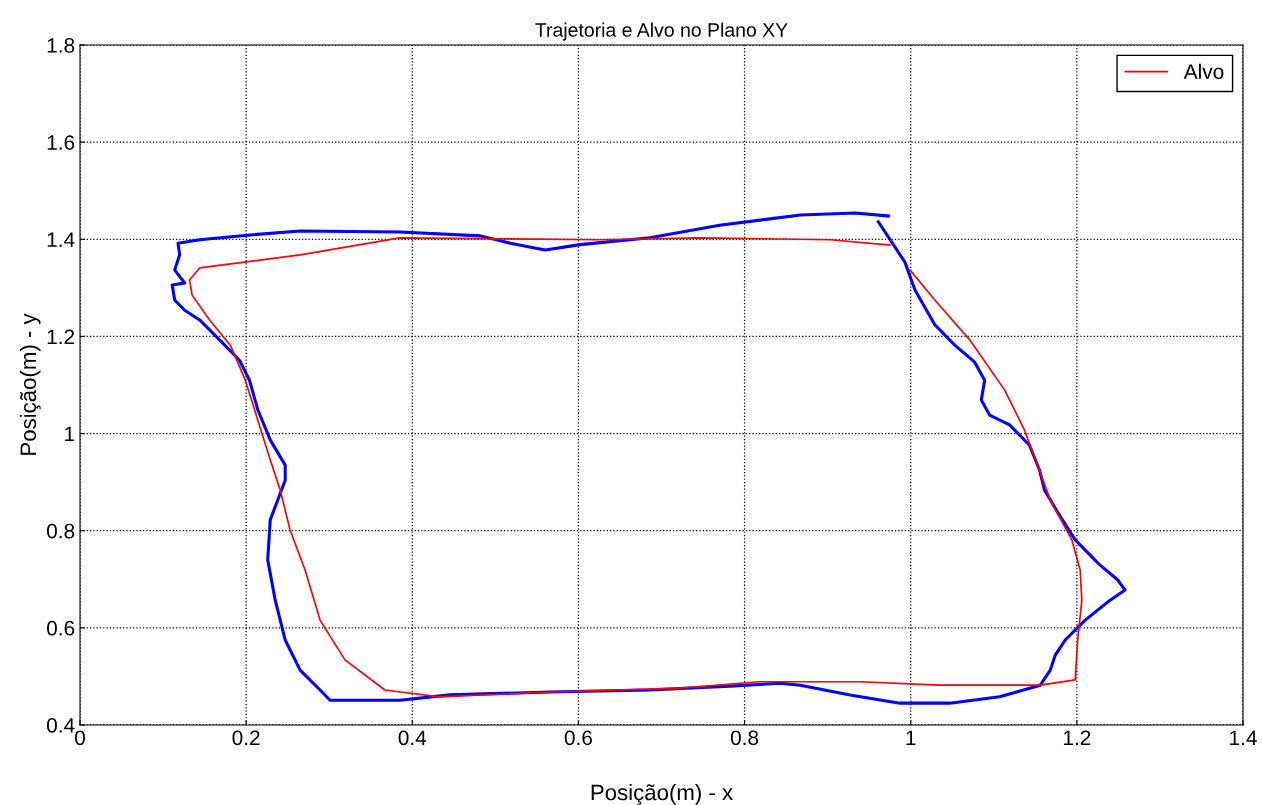 The height and width of the screenshot is (805, 1262). What do you see at coordinates (661, 31) in the screenshot?
I see `chart-title: Trajetoria e Alvo no Plano XY` at bounding box center [661, 31].